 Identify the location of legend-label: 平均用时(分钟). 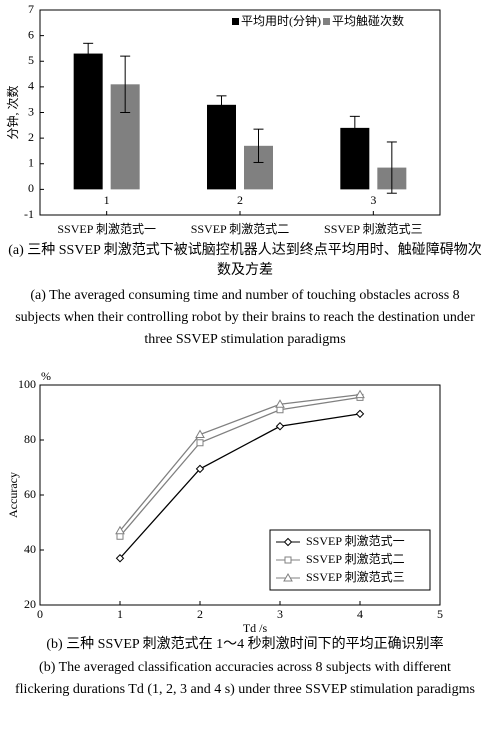
(281, 20).